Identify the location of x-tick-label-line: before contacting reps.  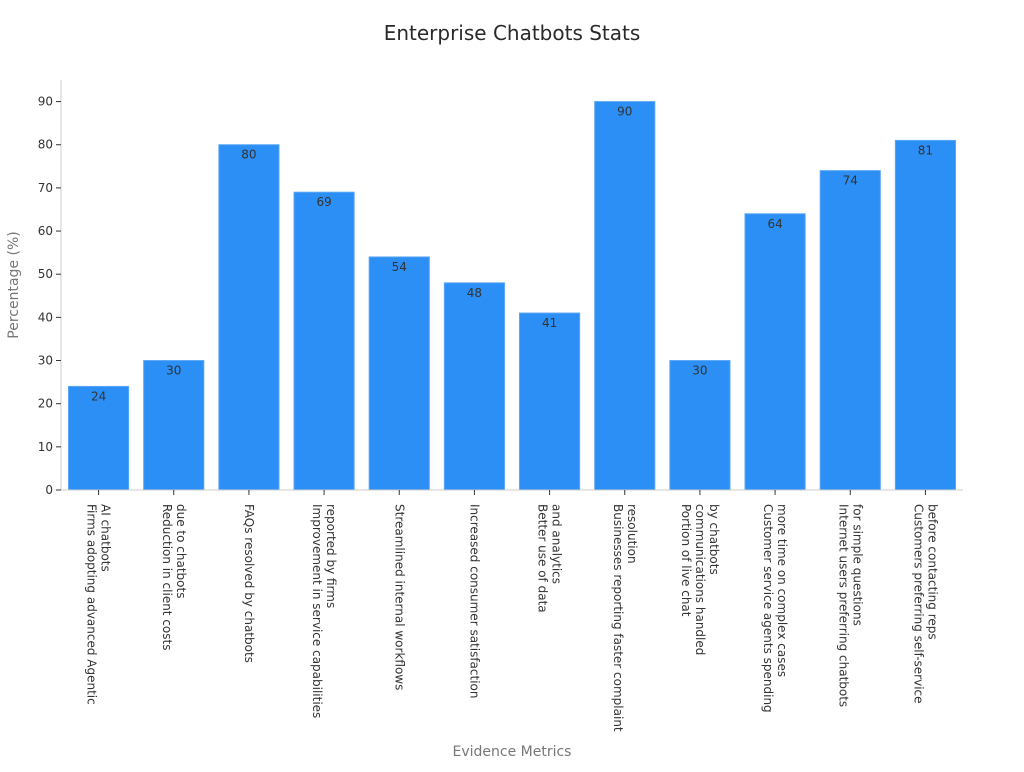
(932, 572).